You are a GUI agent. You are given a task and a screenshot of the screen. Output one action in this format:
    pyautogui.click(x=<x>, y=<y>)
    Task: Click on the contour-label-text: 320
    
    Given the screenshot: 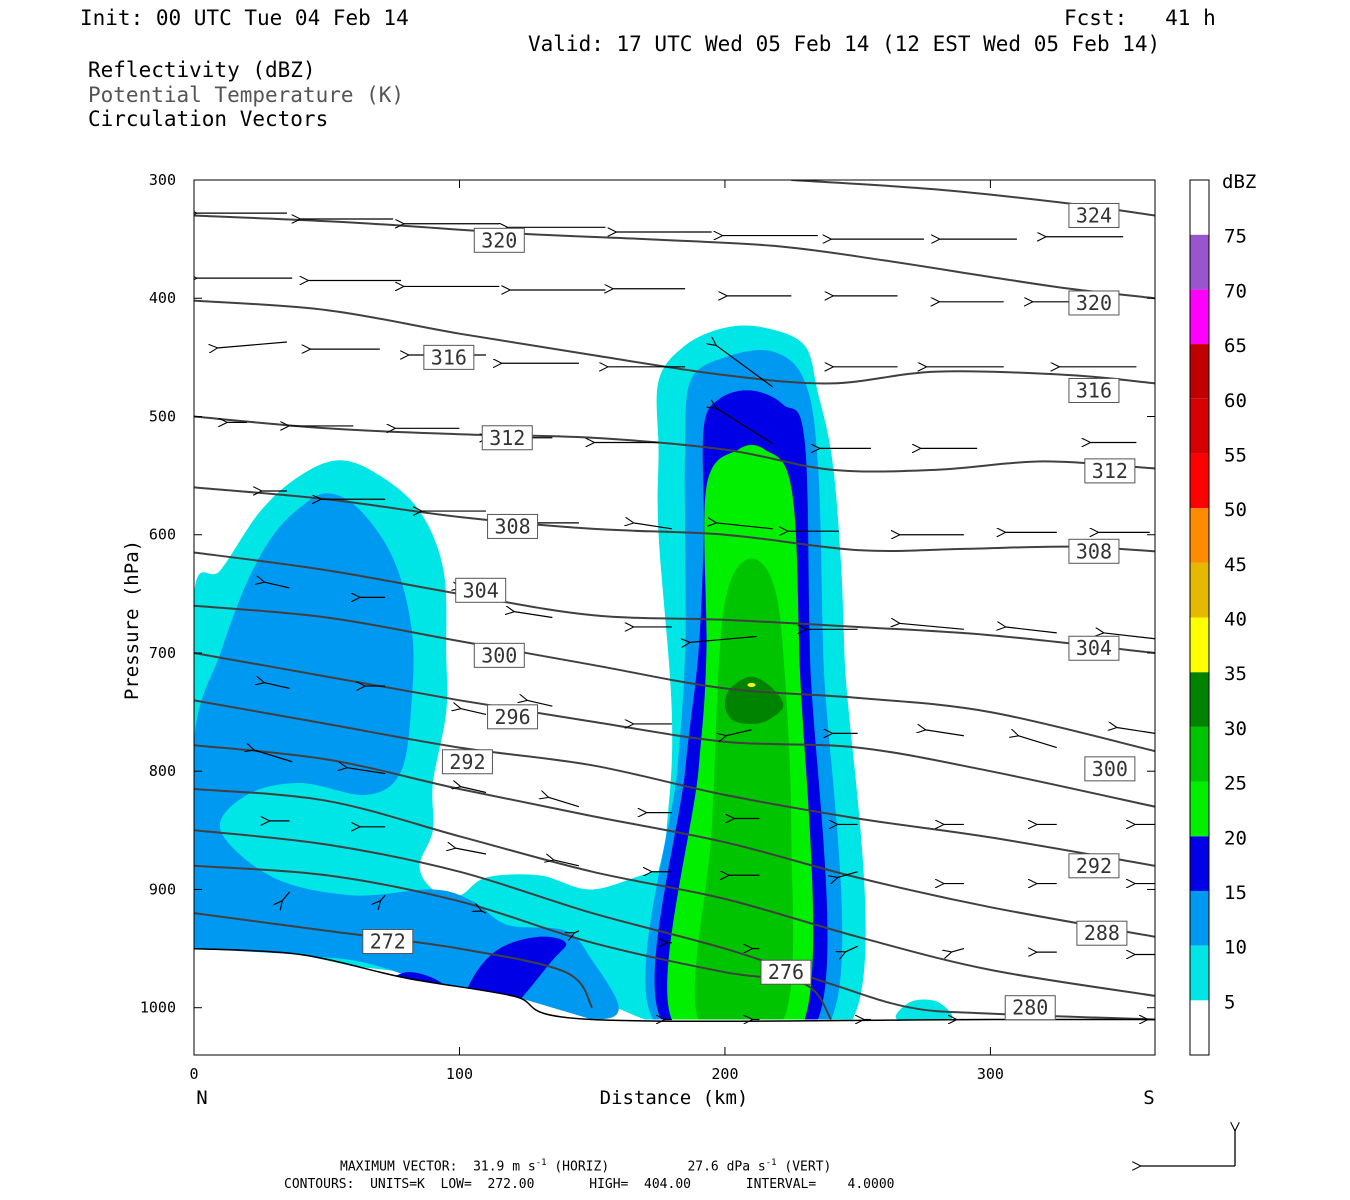 What is the action you would take?
    pyautogui.click(x=1094, y=303)
    